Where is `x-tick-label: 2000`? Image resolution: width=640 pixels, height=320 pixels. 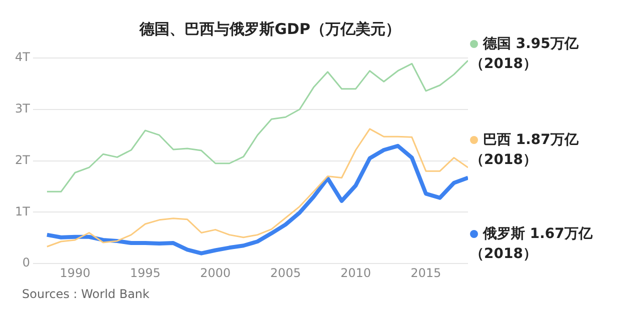 x-tick-label: 2000 is located at coordinates (215, 273).